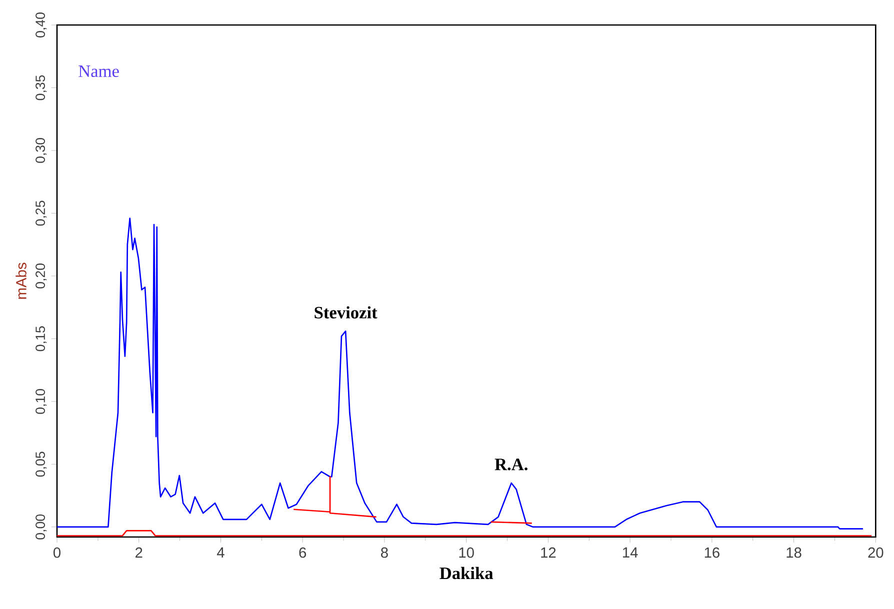 Image resolution: width=894 pixels, height=609 pixels. I want to click on x-tick-label: 6, so click(302, 552).